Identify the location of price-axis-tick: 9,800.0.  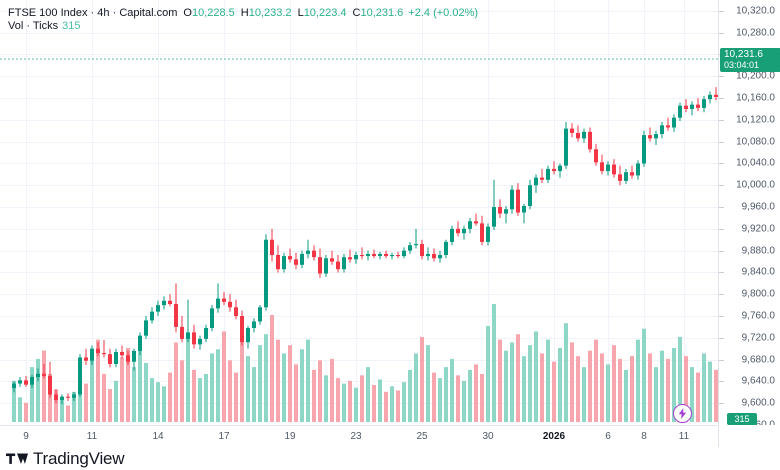
(758, 294).